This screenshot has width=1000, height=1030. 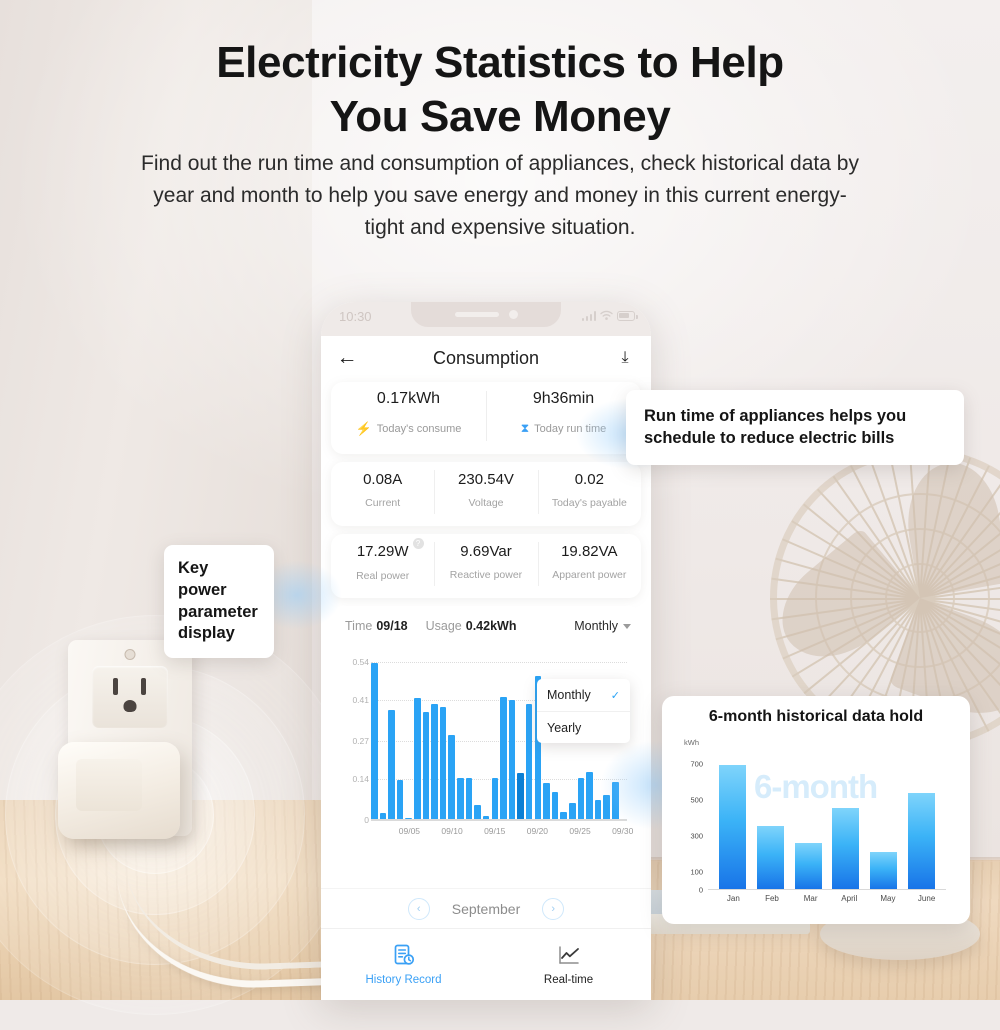 What do you see at coordinates (130, 706) in the screenshot?
I see `socket-ground` at bounding box center [130, 706].